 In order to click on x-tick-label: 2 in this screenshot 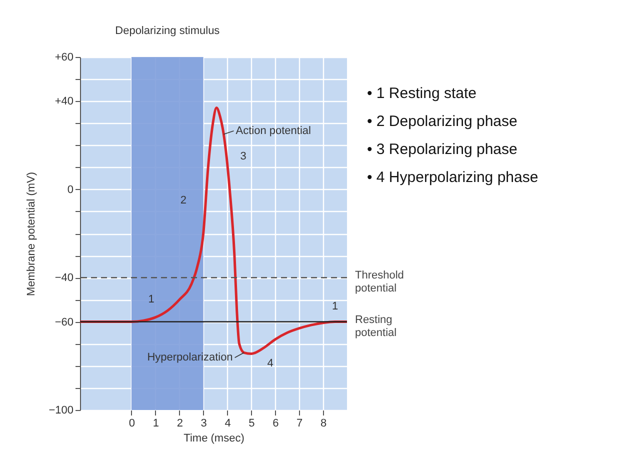, I will do `click(179, 424)`.